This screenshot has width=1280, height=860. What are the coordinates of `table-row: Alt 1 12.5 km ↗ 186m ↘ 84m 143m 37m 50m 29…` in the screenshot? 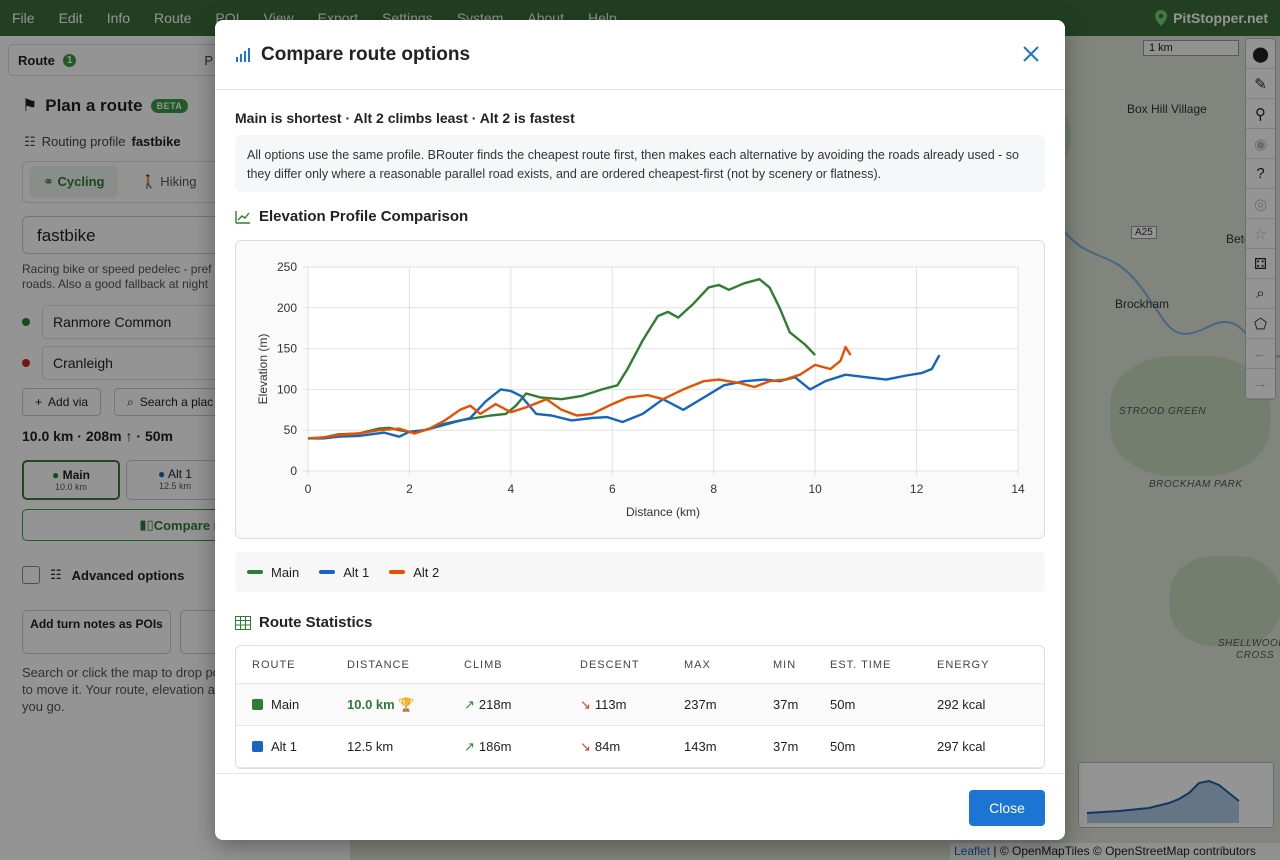 It's located at (640, 747).